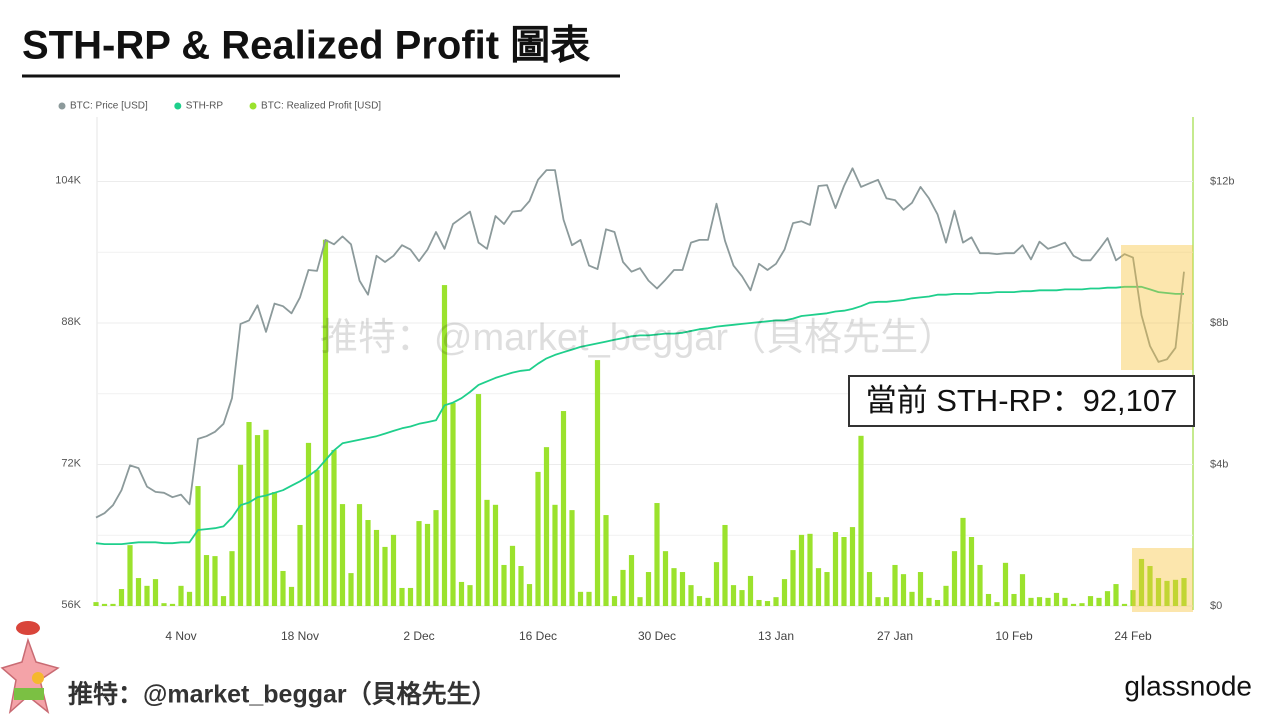  Describe the element at coordinates (538, 636) in the screenshot. I see `x-tick-label: 16 Dec` at that location.